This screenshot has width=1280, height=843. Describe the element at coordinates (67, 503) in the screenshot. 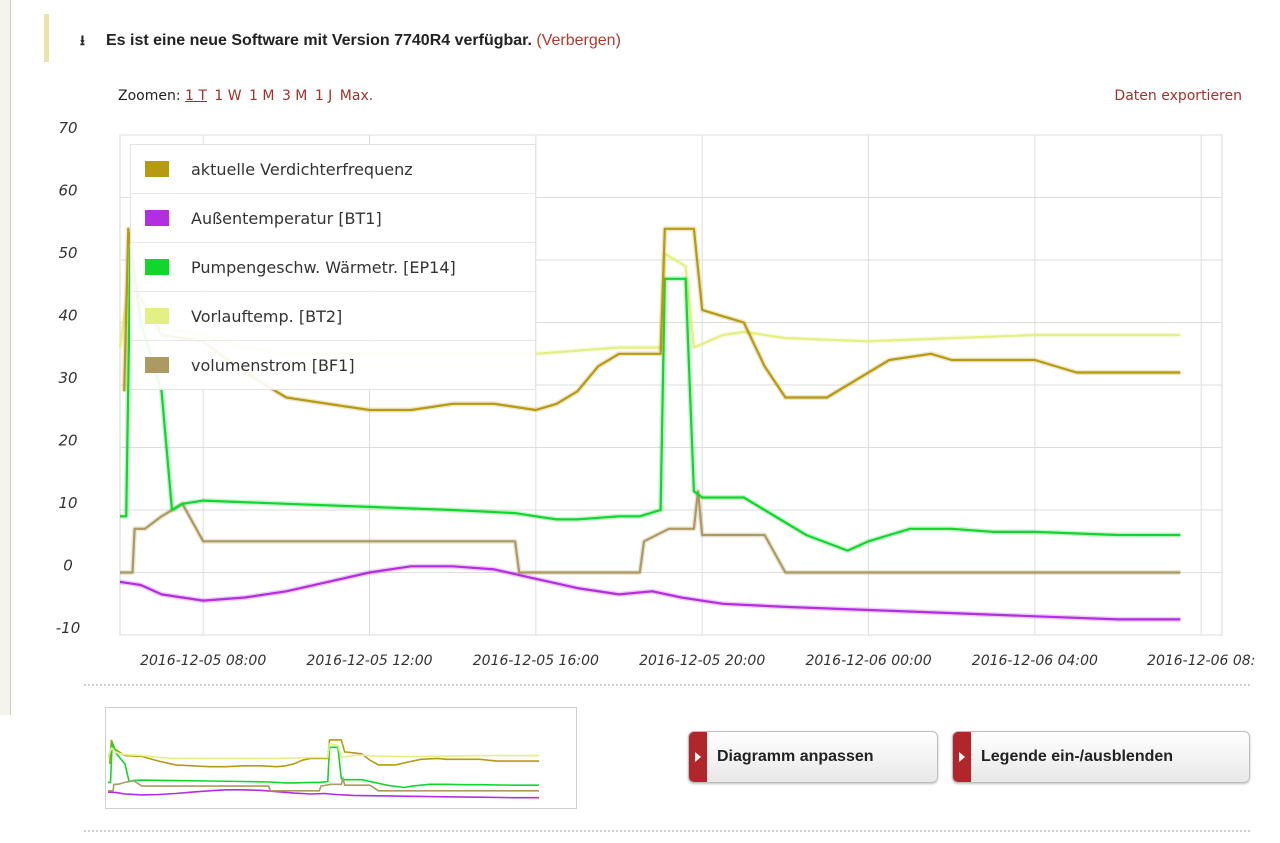

I see `y-tick-label: 10` at that location.